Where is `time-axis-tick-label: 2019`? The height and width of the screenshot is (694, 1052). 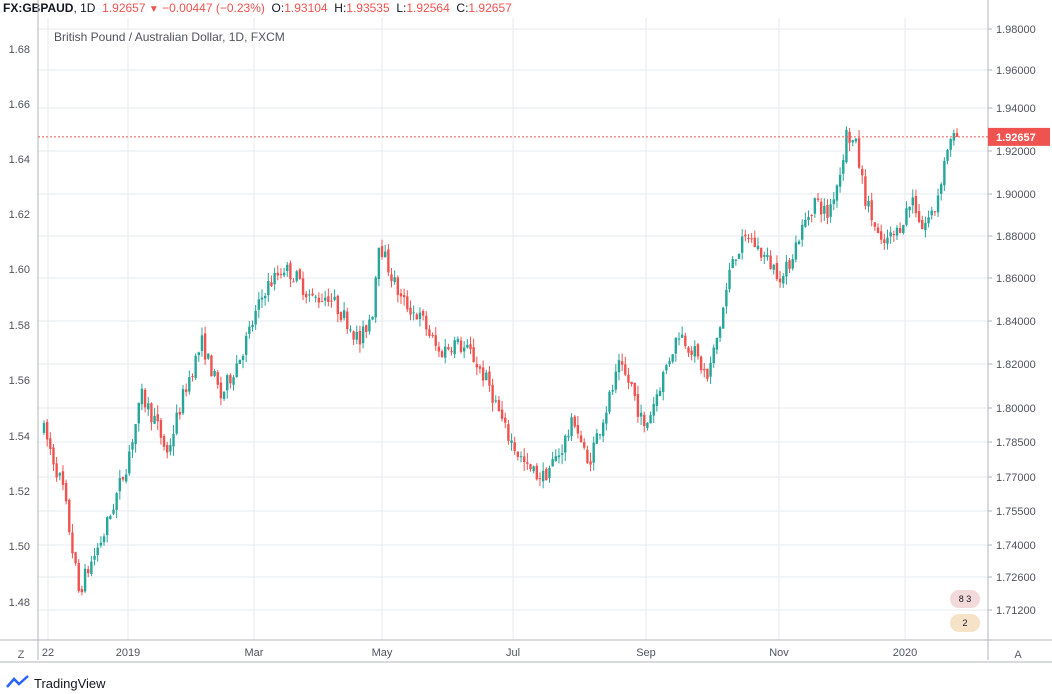 time-axis-tick-label: 2019 is located at coordinates (128, 653).